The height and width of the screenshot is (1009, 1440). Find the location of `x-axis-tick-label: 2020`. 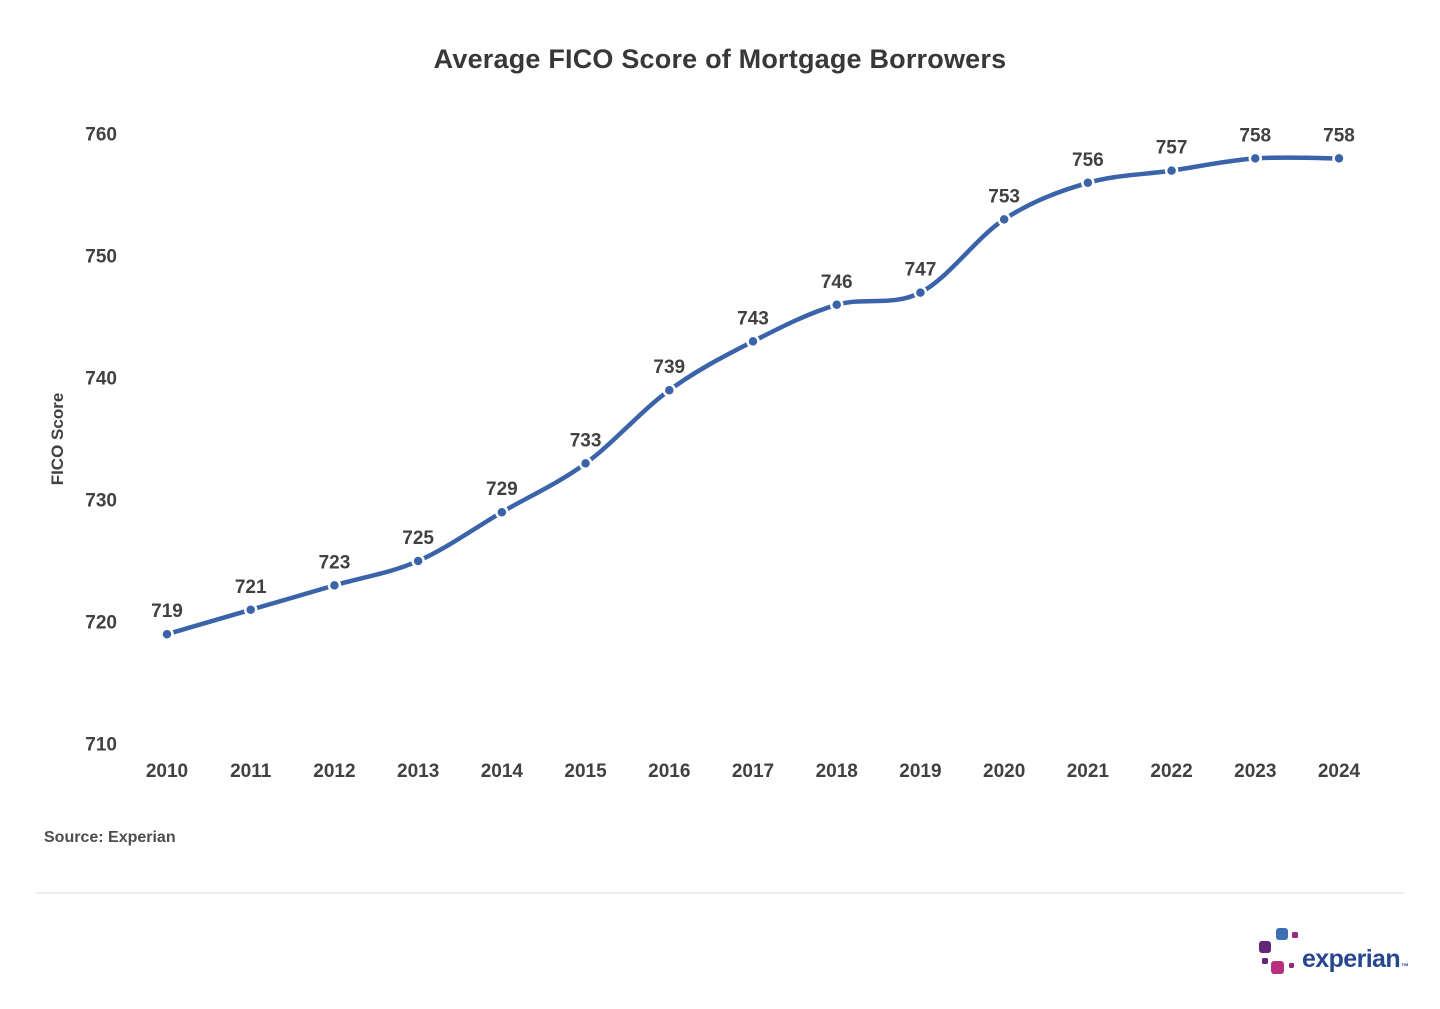

x-axis-tick-label: 2020 is located at coordinates (1004, 771).